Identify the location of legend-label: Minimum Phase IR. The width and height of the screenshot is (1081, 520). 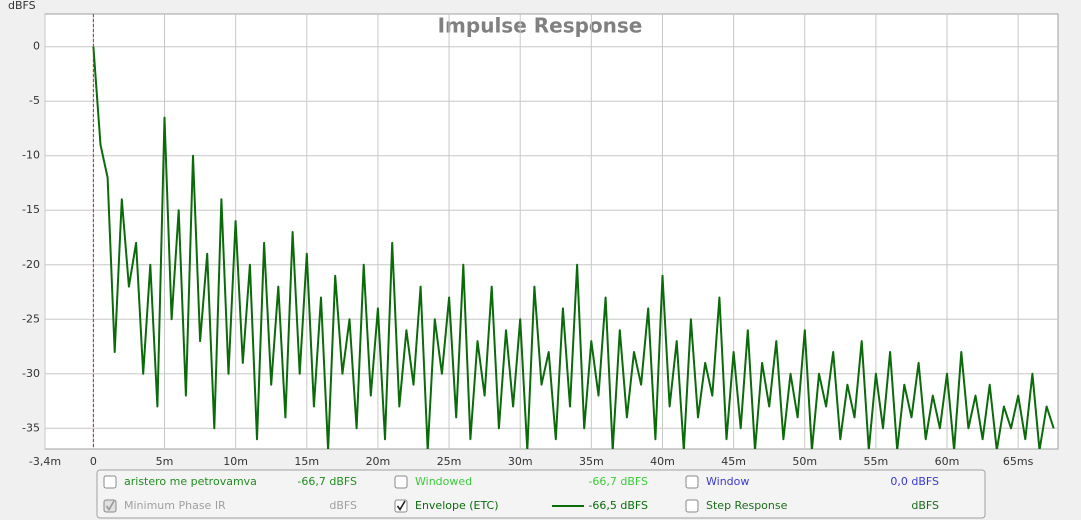
(175, 505).